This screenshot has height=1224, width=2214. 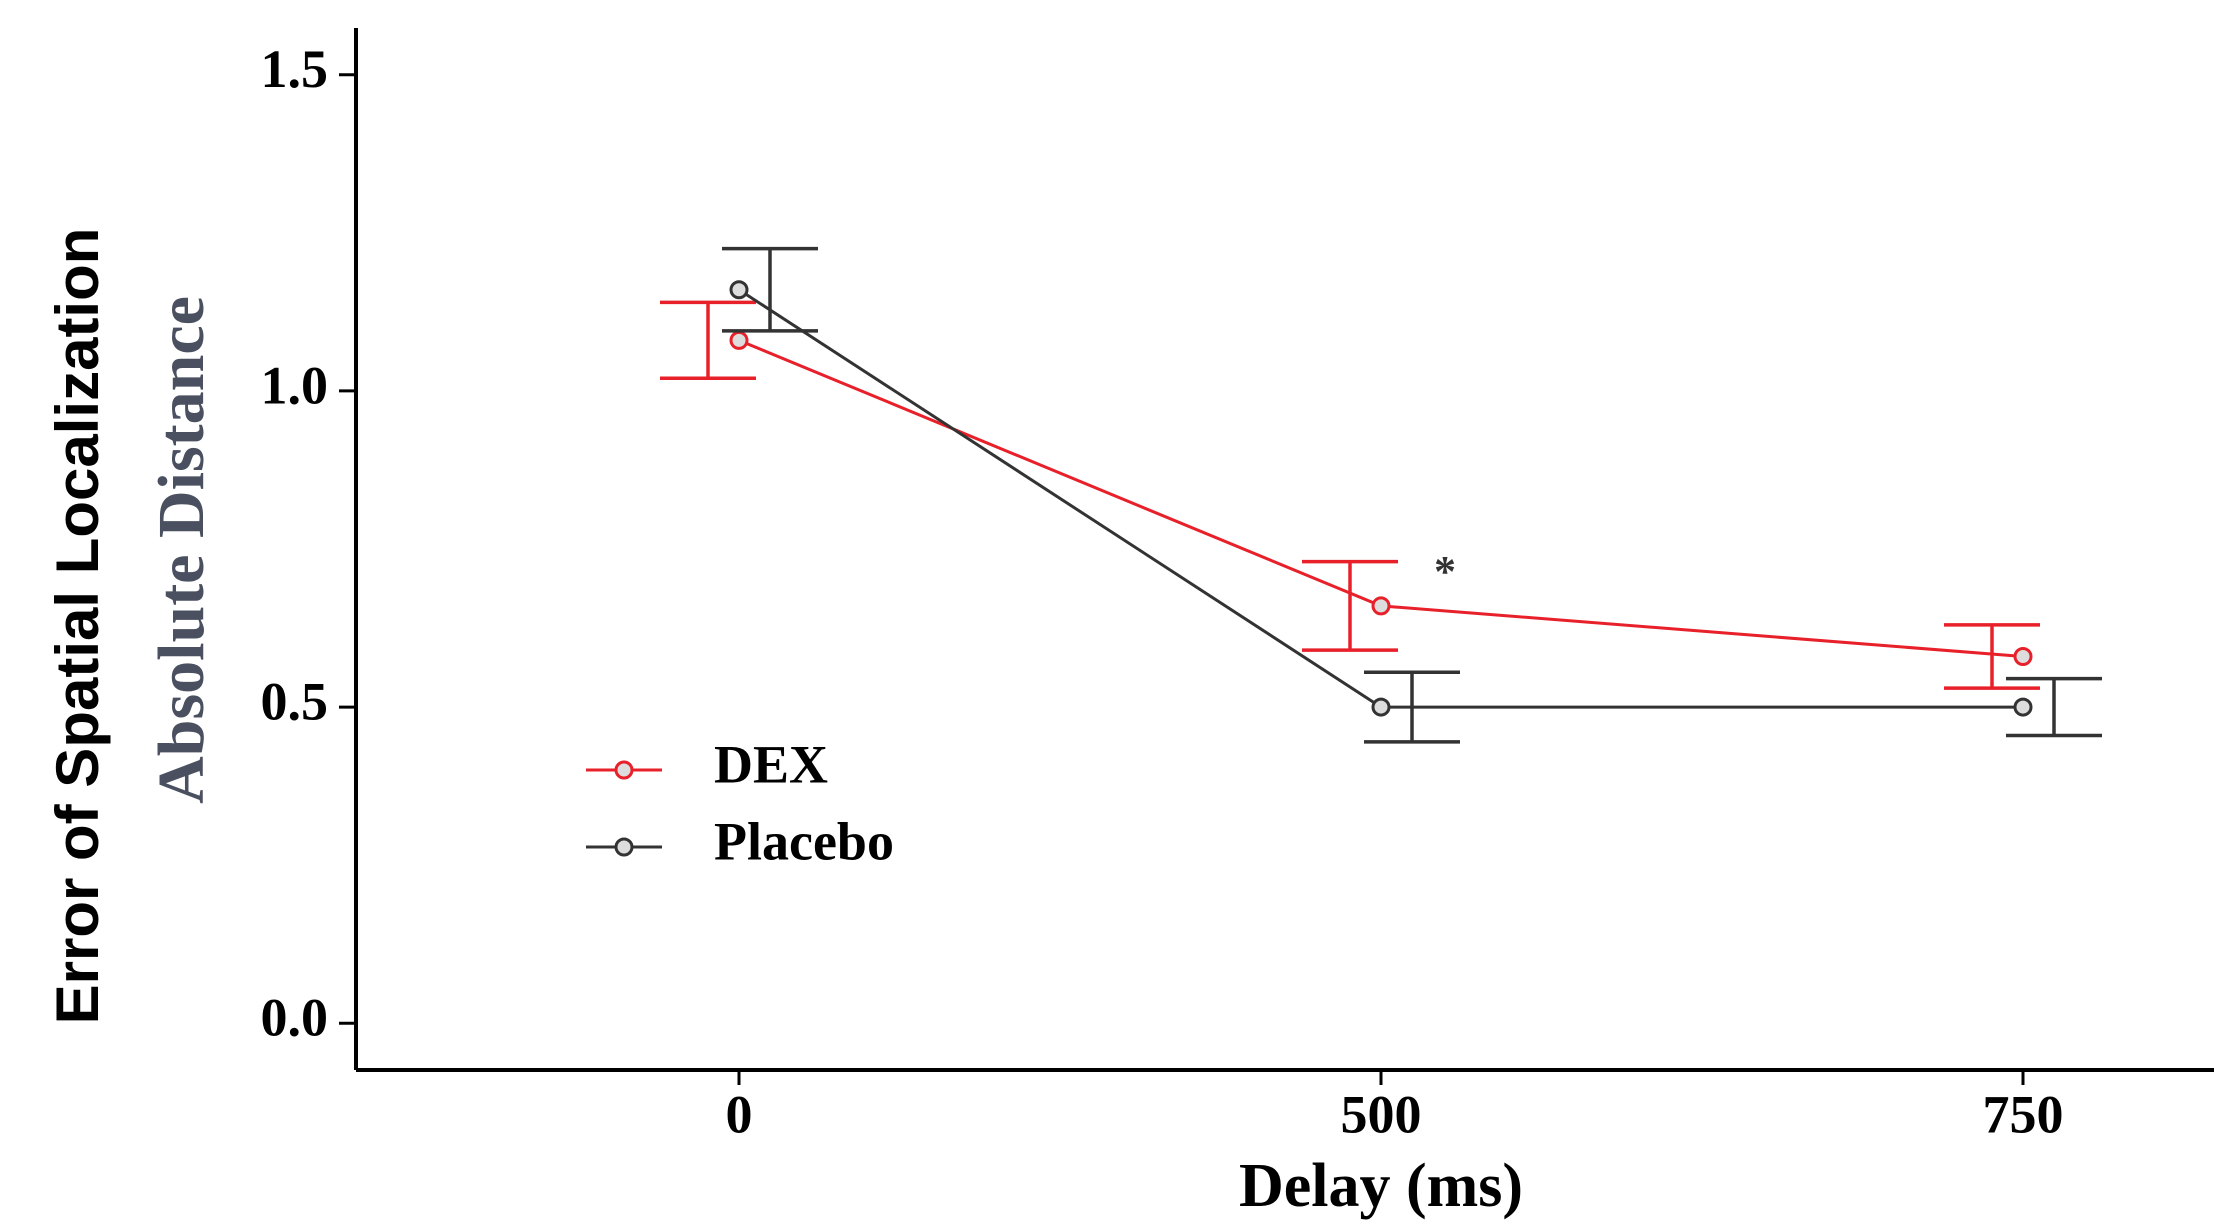 What do you see at coordinates (181, 550) in the screenshot?
I see `y-axis-label: Absolute Distance` at bounding box center [181, 550].